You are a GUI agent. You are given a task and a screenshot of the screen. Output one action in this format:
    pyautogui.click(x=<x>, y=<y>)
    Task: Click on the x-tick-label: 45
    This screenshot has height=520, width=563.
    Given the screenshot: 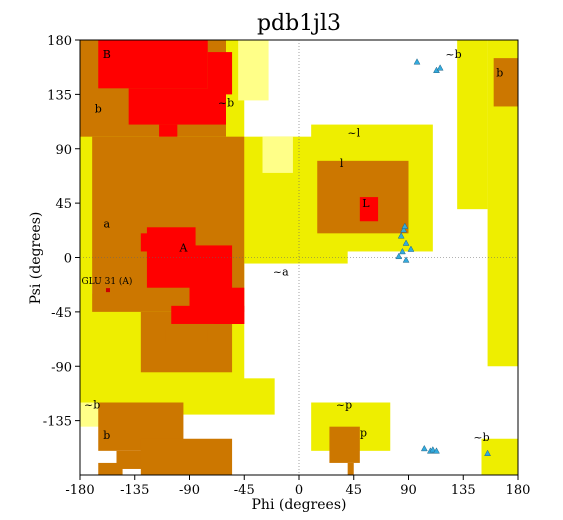 What is the action you would take?
    pyautogui.click(x=353, y=490)
    